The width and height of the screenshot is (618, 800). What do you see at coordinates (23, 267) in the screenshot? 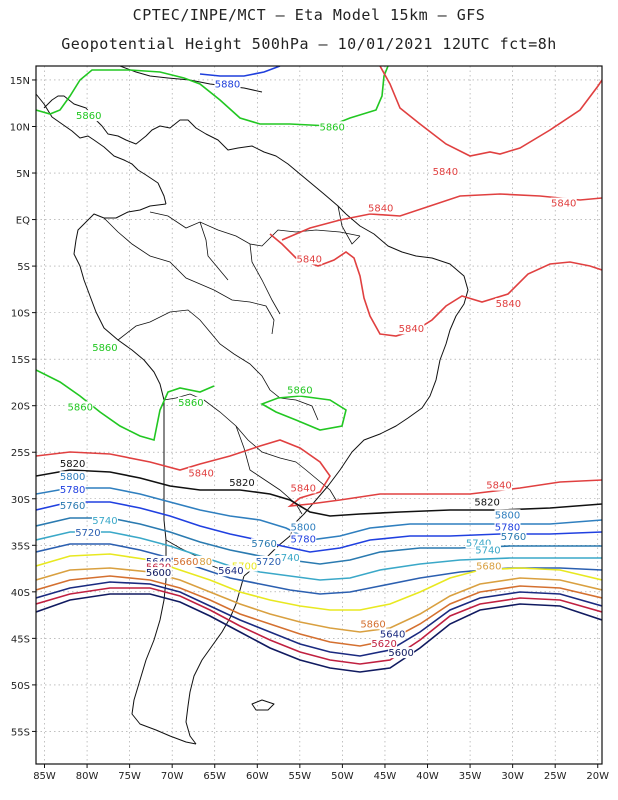
I see `lat-tick-label: 5S` at bounding box center [23, 267].